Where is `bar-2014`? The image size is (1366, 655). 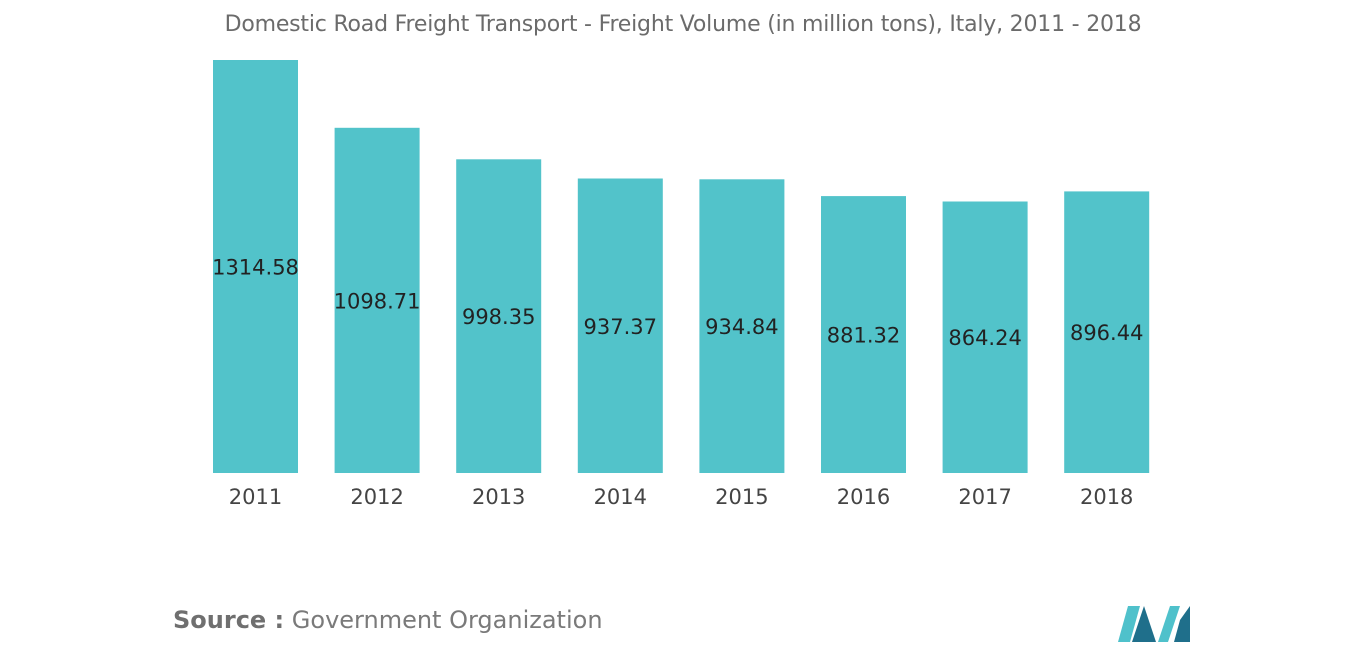 bar-2014 is located at coordinates (620, 325).